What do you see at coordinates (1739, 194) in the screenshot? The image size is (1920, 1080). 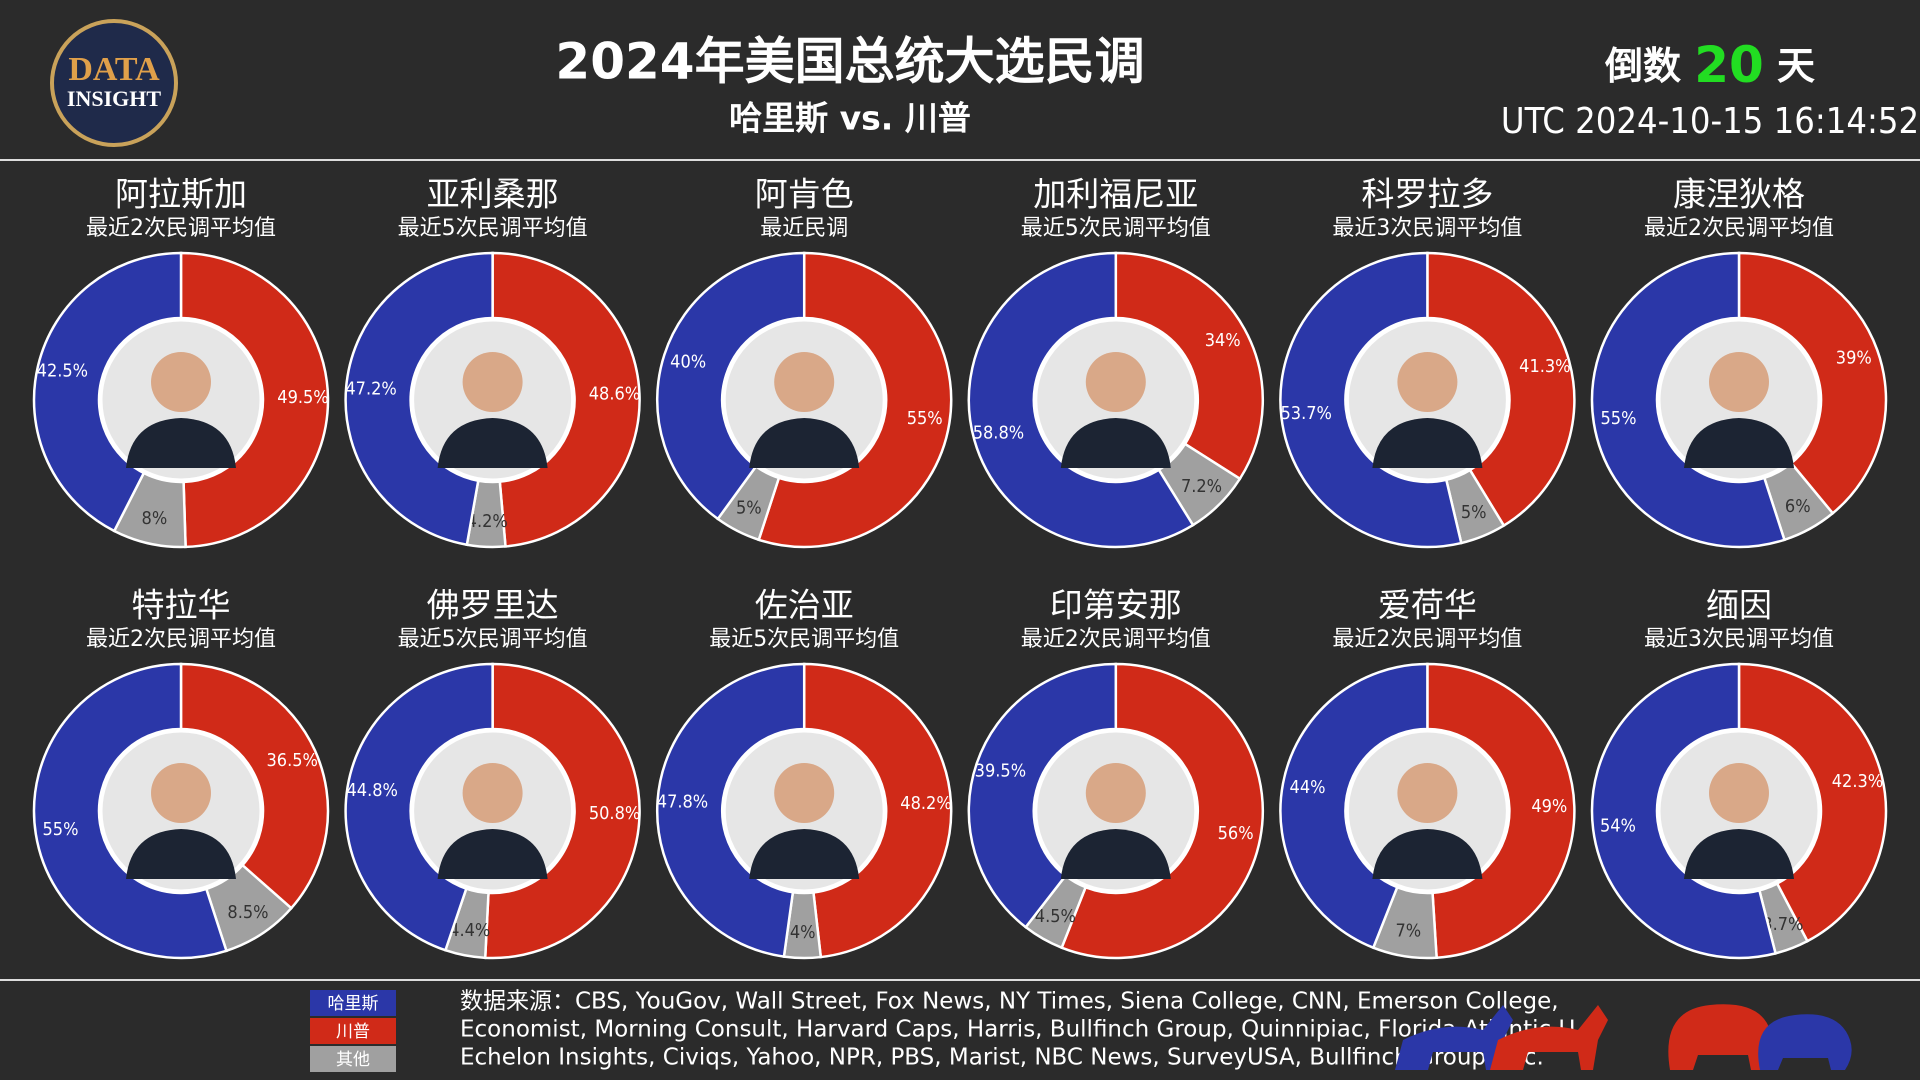 I see `chart-title: 康涅狄格` at bounding box center [1739, 194].